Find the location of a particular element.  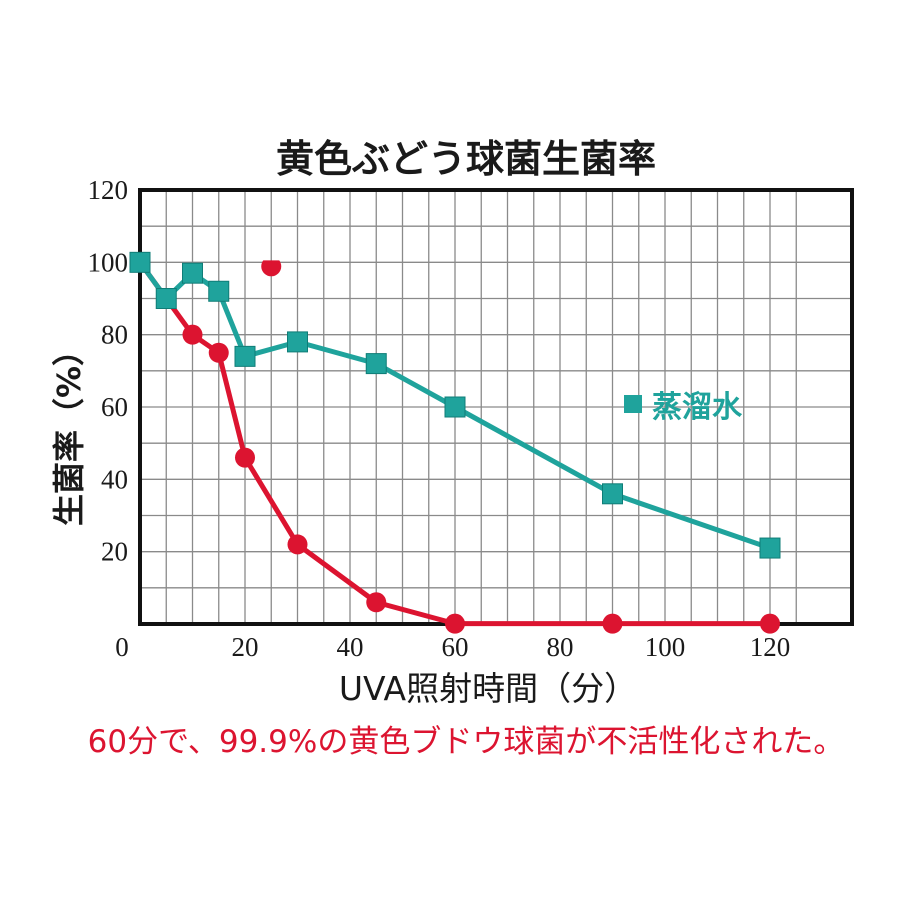

x-tick-label: 120 is located at coordinates (770, 647).